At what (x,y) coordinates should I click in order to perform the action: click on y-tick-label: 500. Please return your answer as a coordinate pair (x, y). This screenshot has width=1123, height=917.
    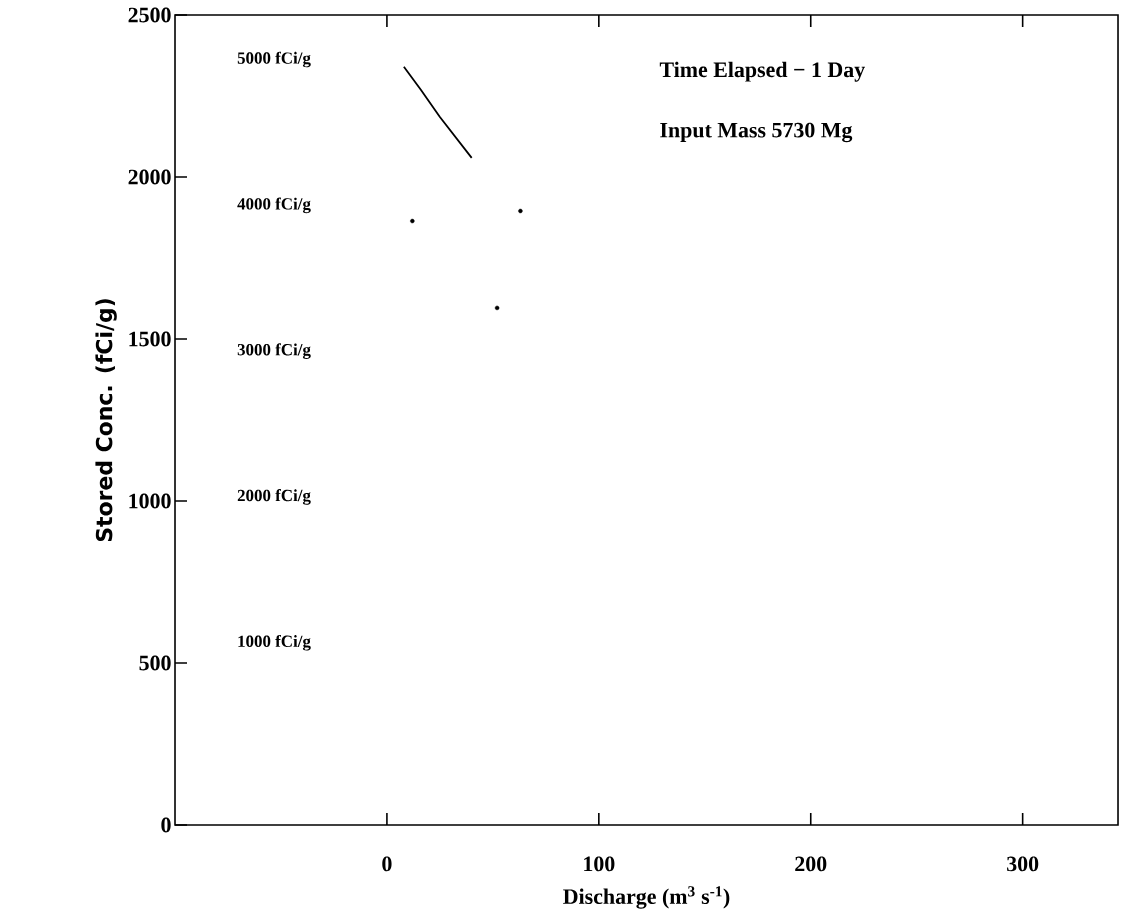
    Looking at the image, I should click on (155, 663).